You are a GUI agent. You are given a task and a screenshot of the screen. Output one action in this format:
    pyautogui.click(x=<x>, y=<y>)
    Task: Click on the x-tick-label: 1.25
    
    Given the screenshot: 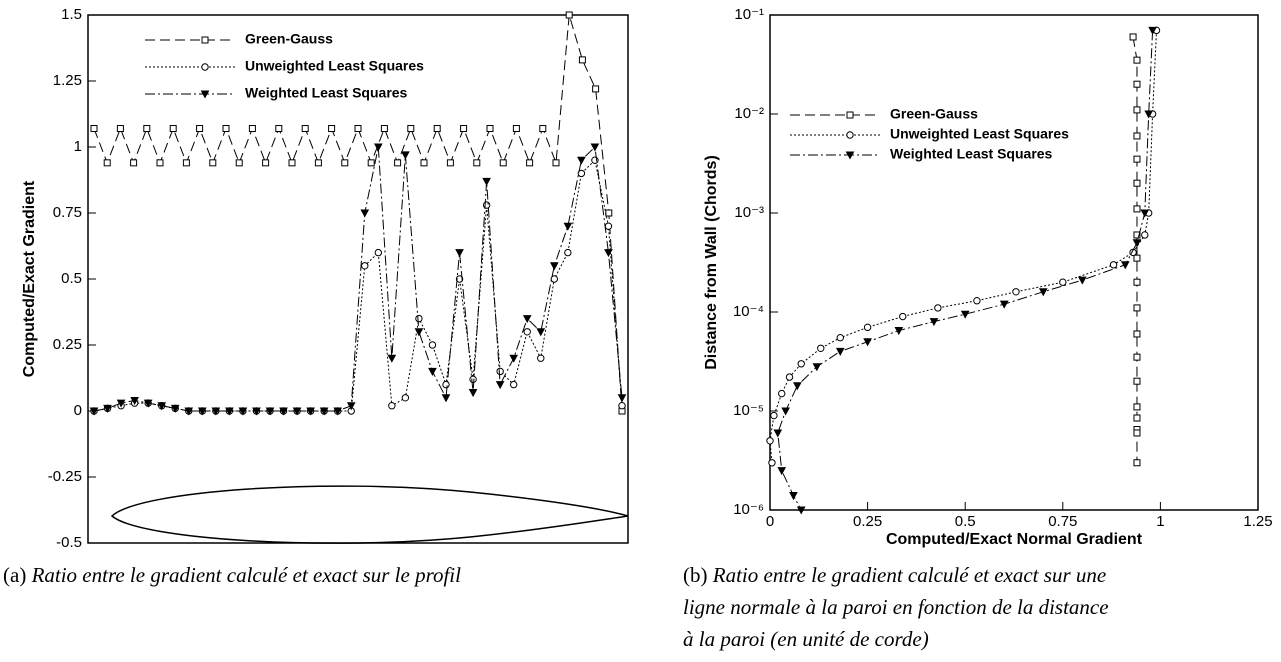 What is the action you would take?
    pyautogui.click(x=1257, y=521)
    